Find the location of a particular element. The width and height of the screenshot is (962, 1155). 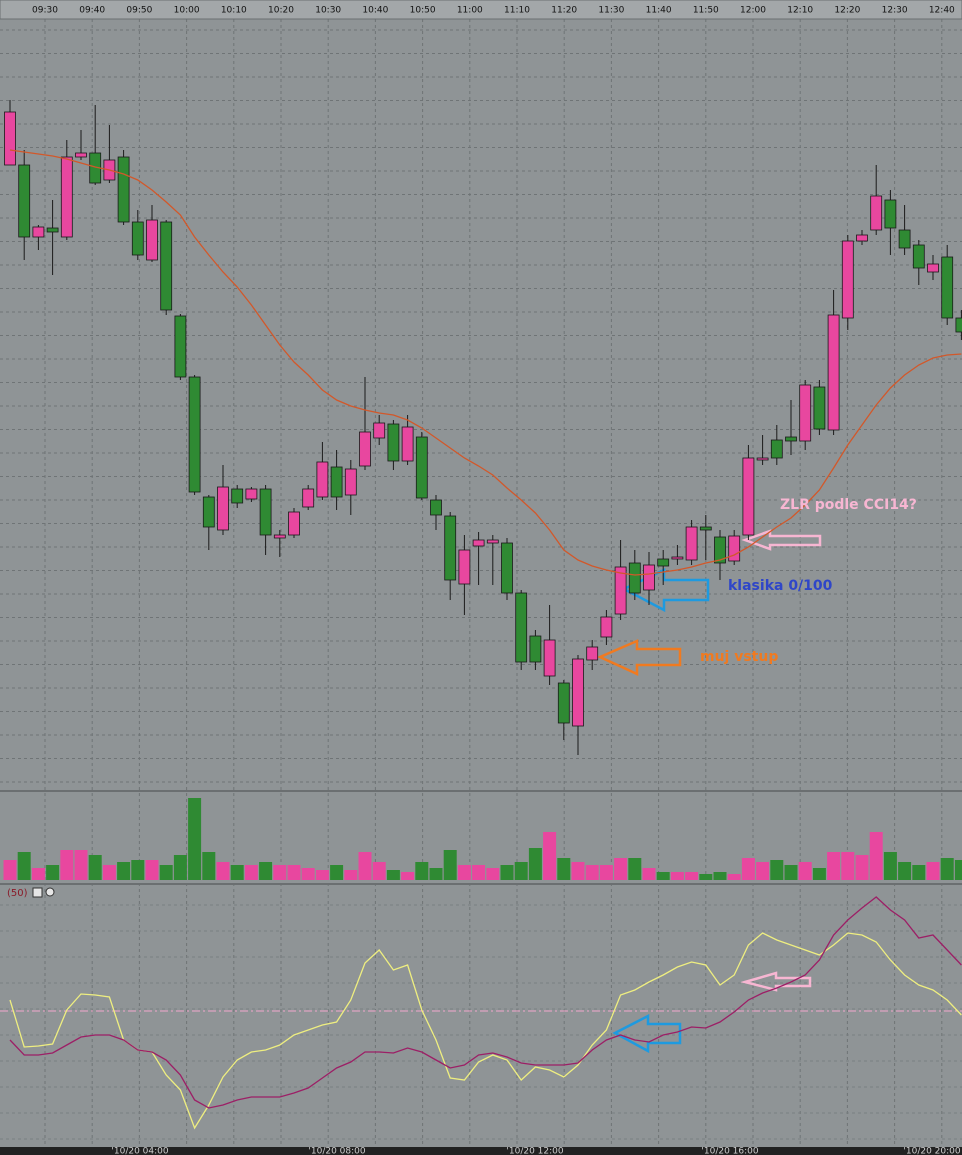

date-label: '10/20 12:00 is located at coordinates (534, 1151).